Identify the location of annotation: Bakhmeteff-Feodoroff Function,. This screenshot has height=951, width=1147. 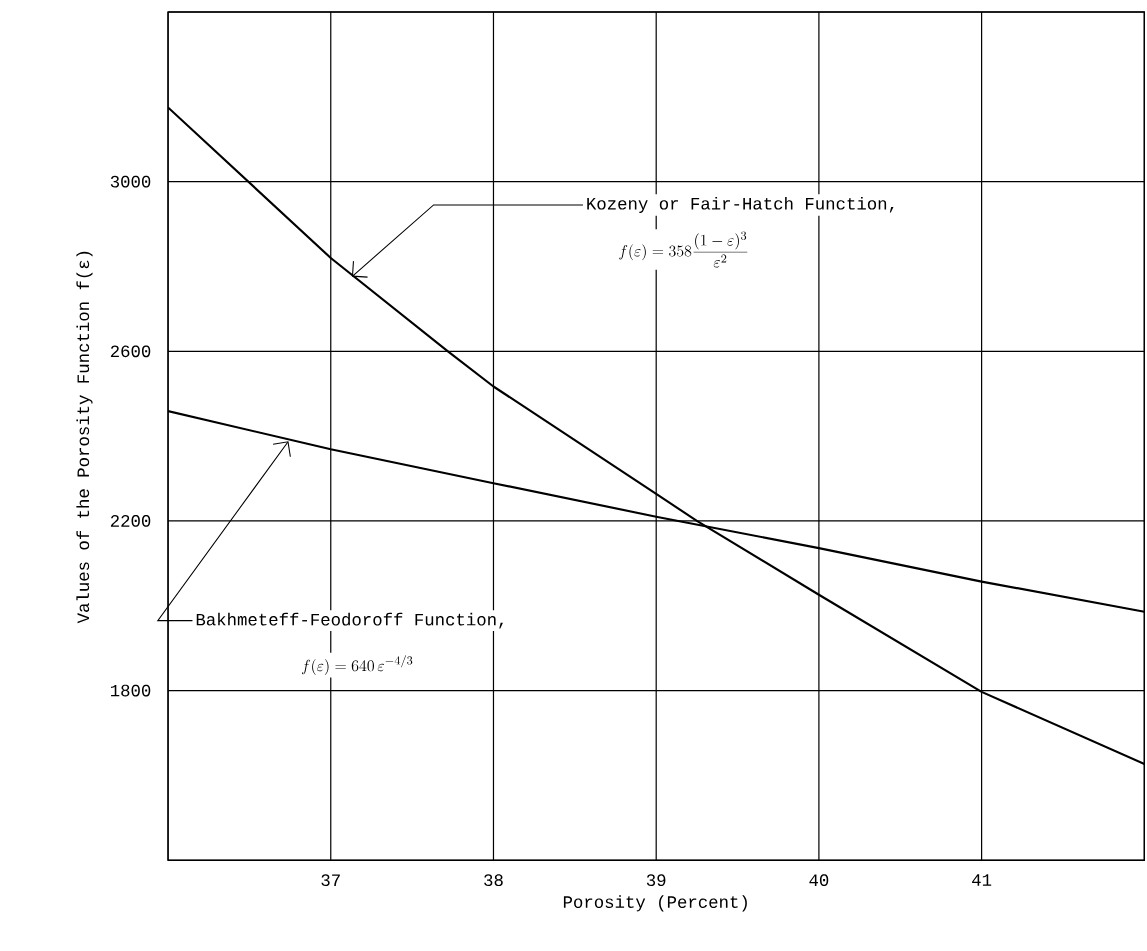
(349, 620).